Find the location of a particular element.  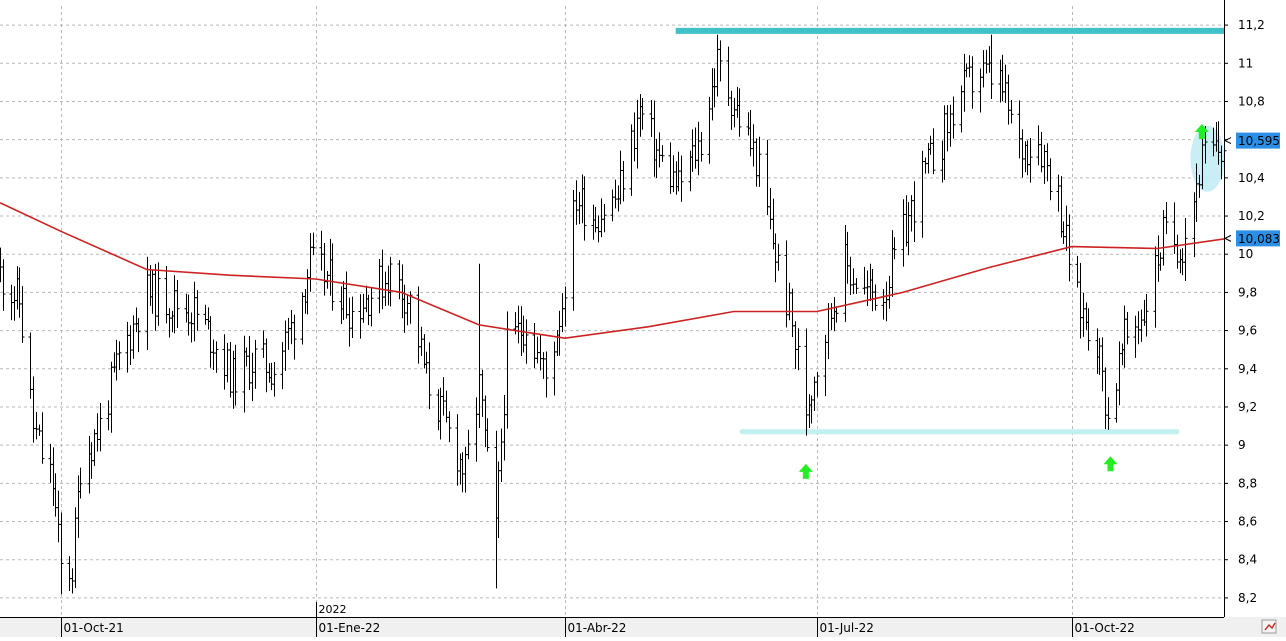

price-labels: 10,595 10,083 is located at coordinates (1252, 189).